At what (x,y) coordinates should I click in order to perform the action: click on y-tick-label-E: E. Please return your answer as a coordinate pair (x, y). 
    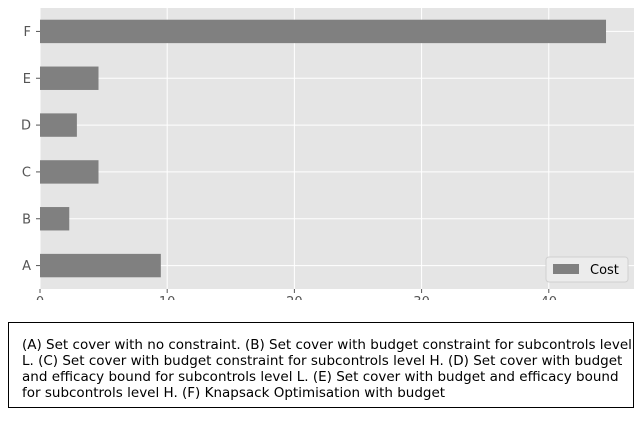
    Looking at the image, I should click on (27, 79).